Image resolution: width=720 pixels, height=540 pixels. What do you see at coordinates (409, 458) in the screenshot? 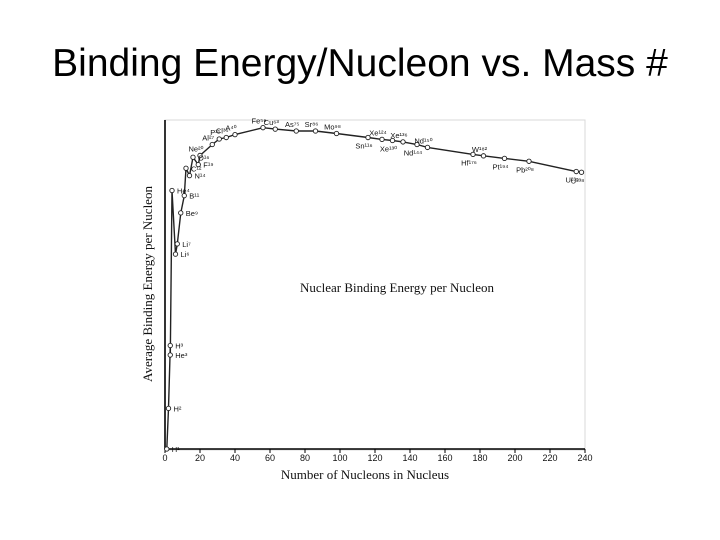
I see `x-tick-label: 140` at bounding box center [409, 458].